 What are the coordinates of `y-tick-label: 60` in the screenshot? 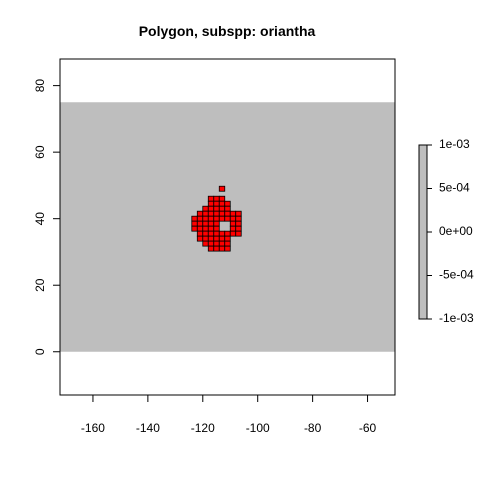 It's located at (40, 152).